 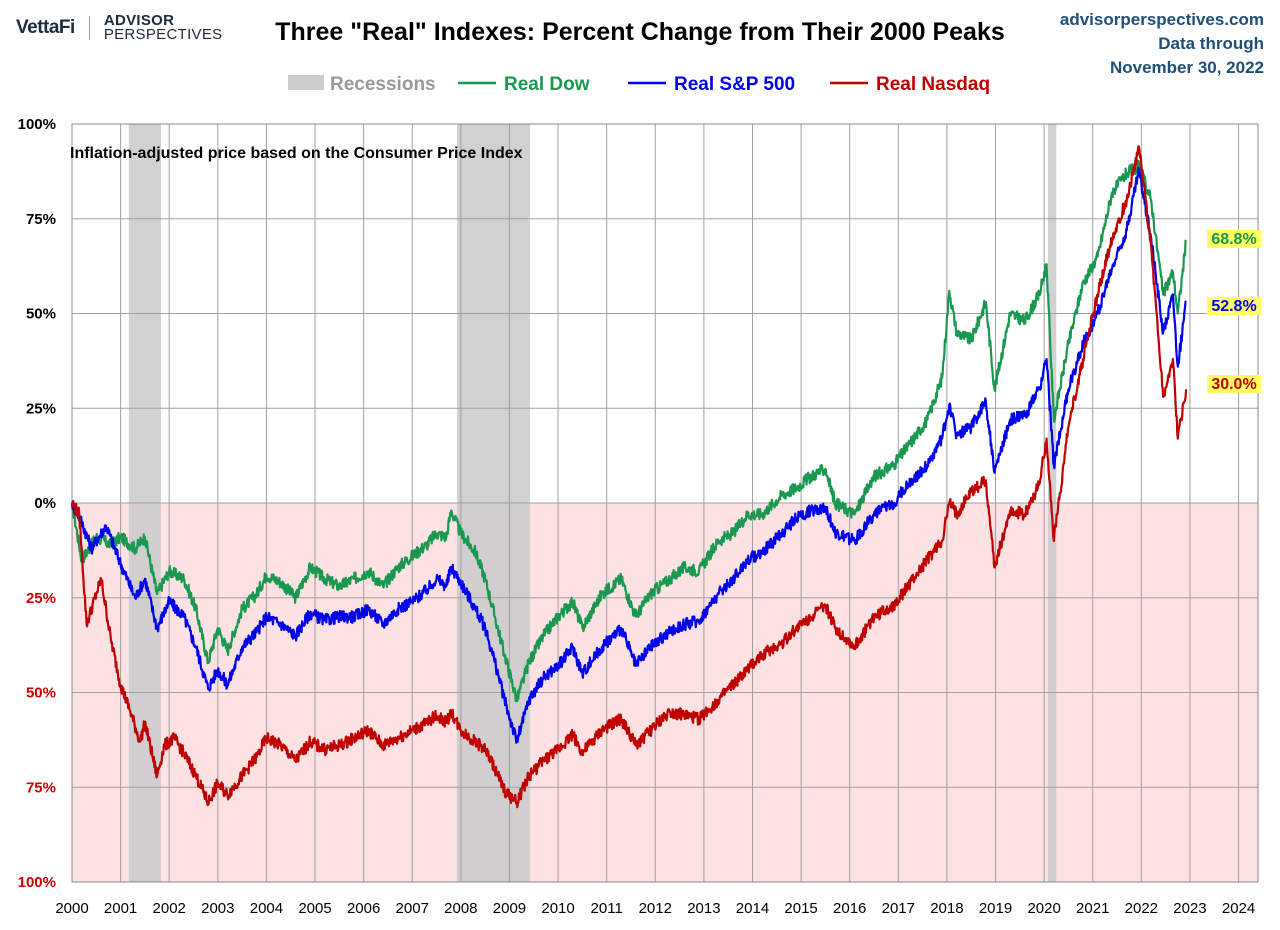 What do you see at coordinates (1141, 908) in the screenshot?
I see `x-tick-label: 2022` at bounding box center [1141, 908].